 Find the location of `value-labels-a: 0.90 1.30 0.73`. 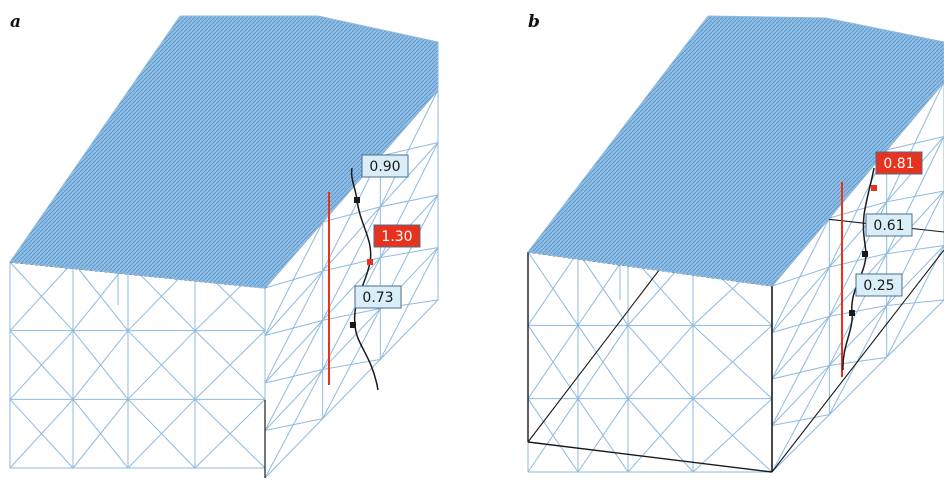

value-labels-a: 0.90 1.30 0.73 is located at coordinates (387, 231).